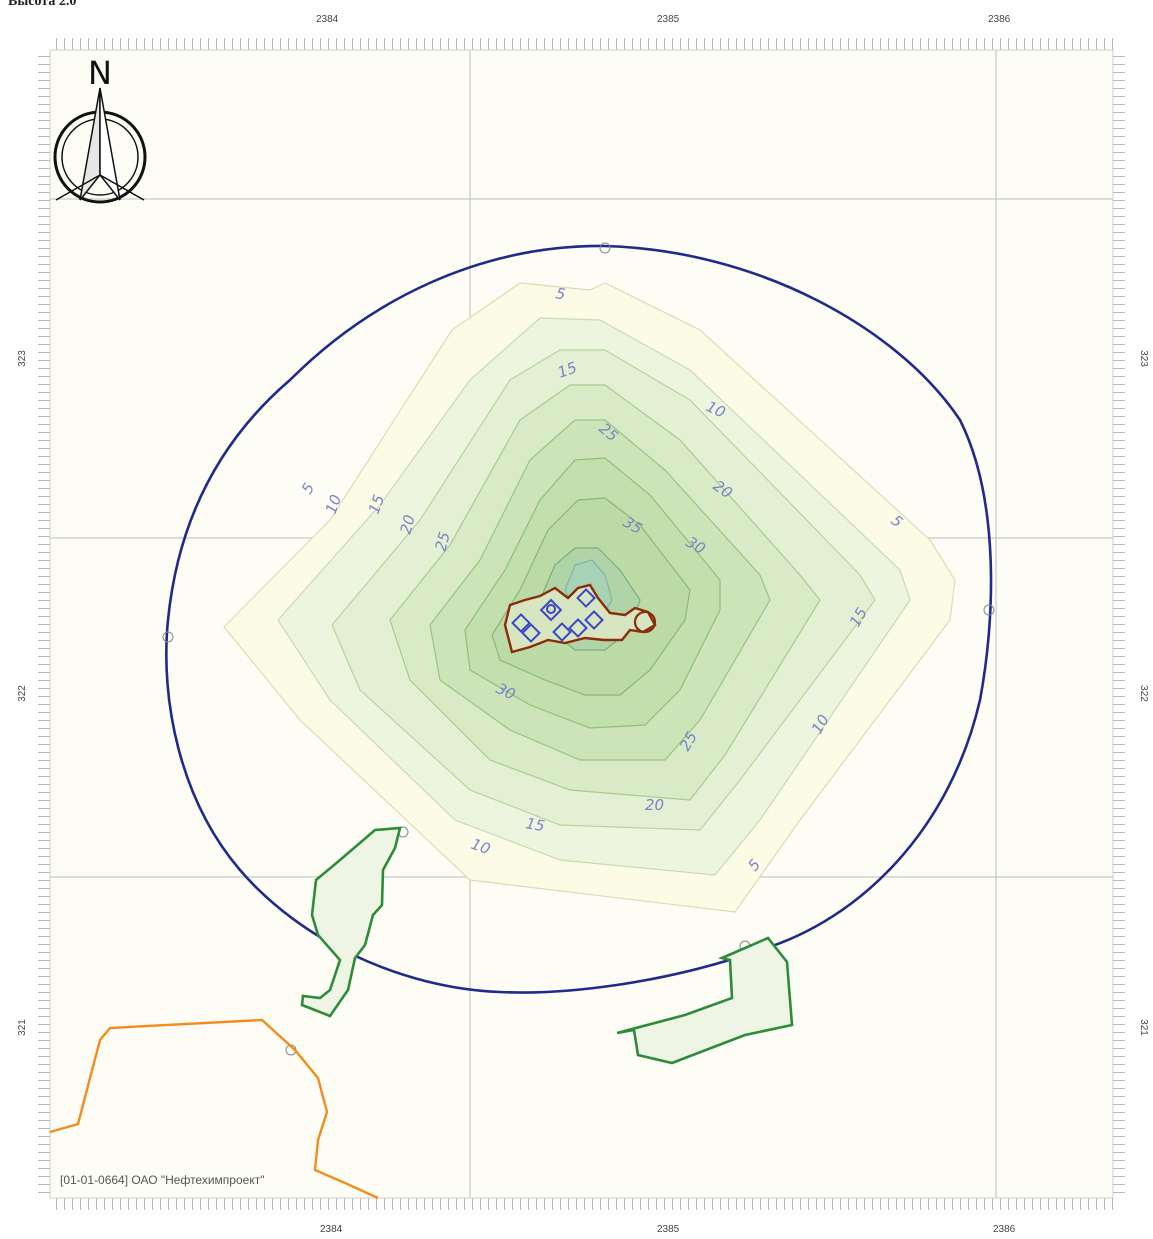  What do you see at coordinates (581, 1204) in the screenshot?
I see `bottom-ruler` at bounding box center [581, 1204].